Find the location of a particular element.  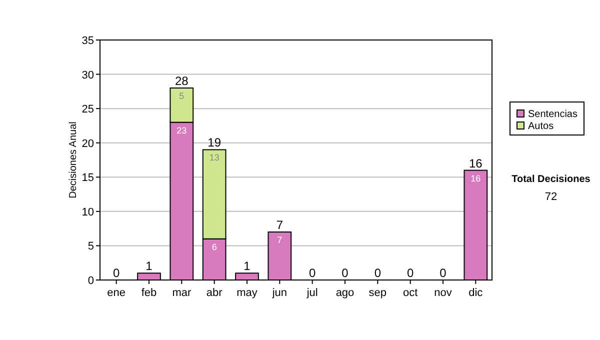

total-label: 28 is located at coordinates (181, 81).